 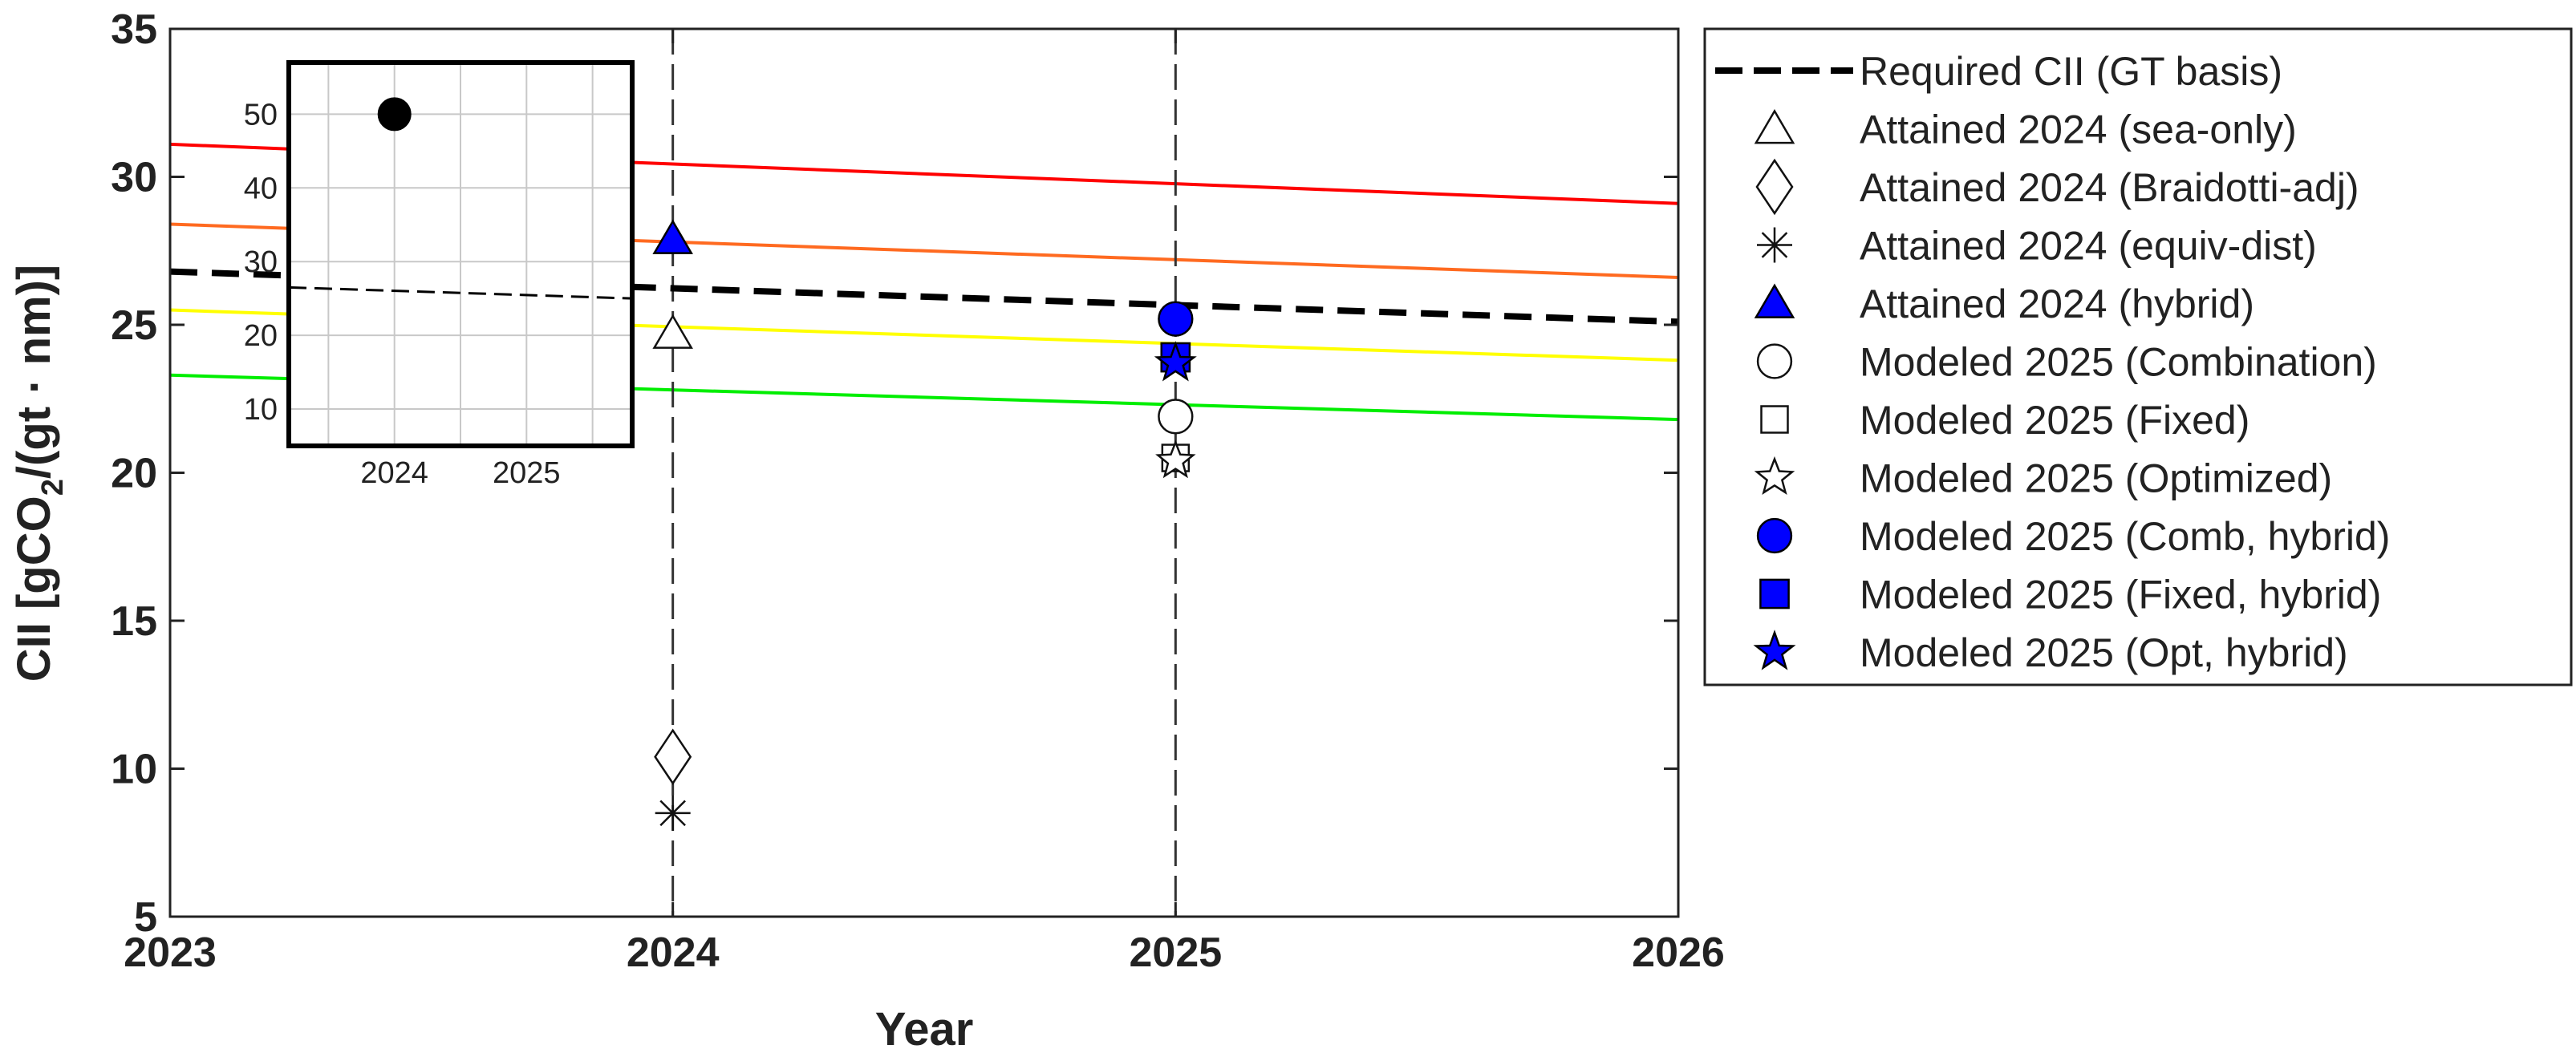 What do you see at coordinates (527, 473) in the screenshot?
I see `inset-x-tick-label: 2025` at bounding box center [527, 473].